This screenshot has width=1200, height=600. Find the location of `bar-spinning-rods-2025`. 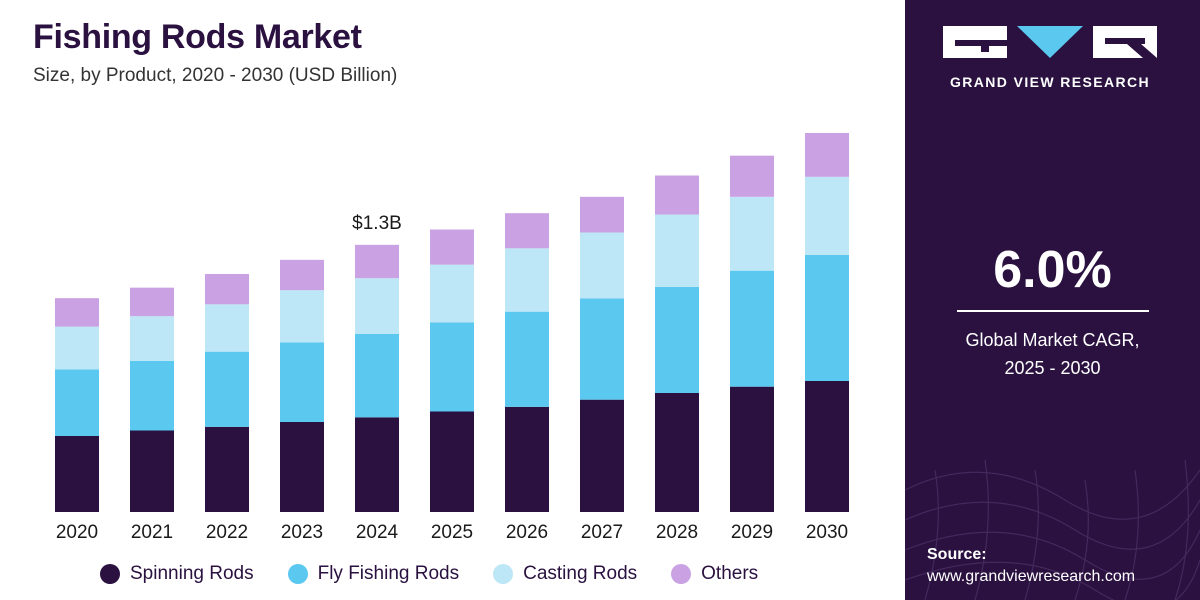

bar-spinning-rods-2025 is located at coordinates (452, 461).